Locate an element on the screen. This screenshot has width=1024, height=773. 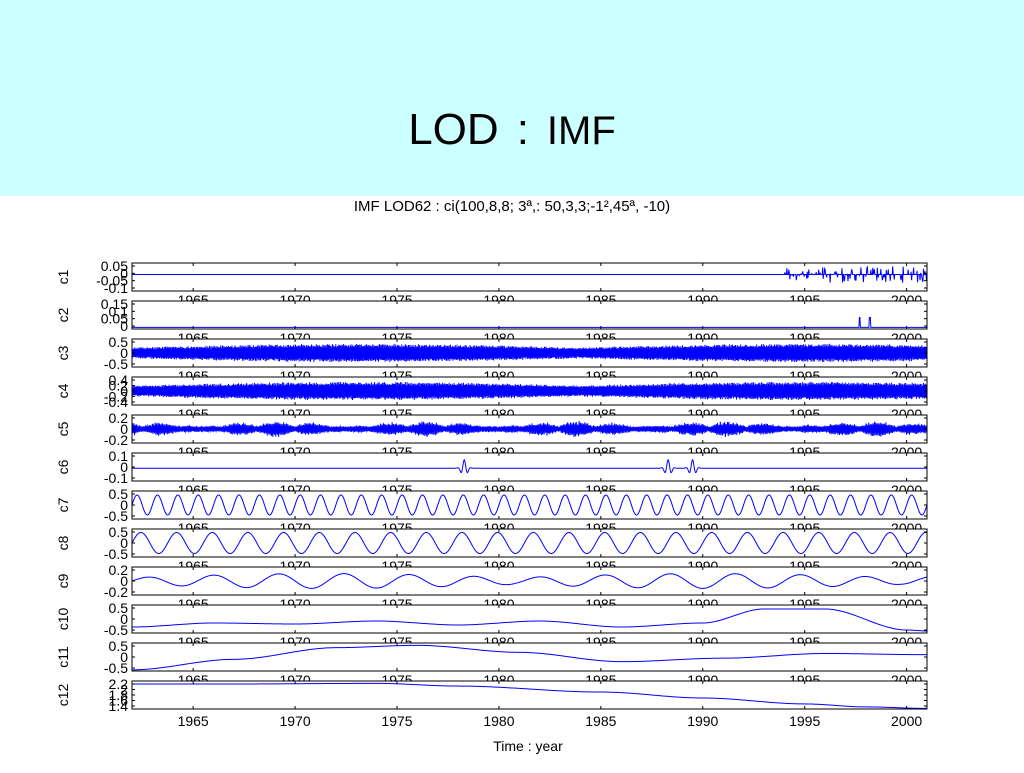
x-tick-label: 1995 is located at coordinates (804, 721).